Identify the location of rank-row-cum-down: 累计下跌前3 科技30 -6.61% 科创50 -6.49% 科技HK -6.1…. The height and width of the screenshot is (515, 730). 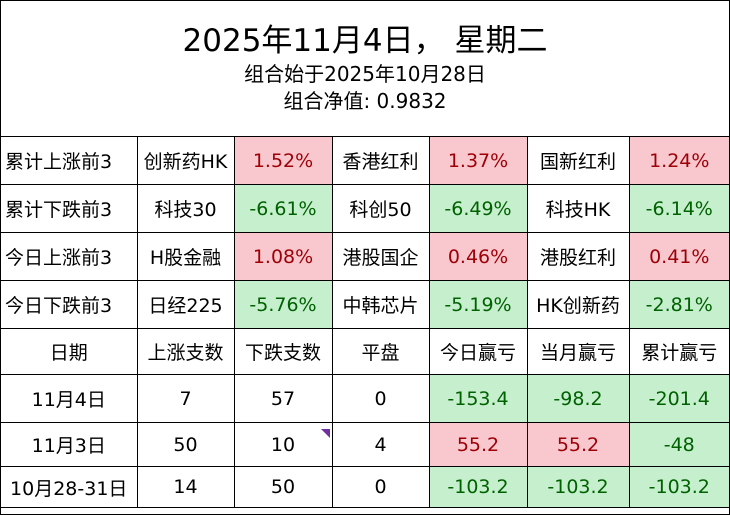
(365, 208).